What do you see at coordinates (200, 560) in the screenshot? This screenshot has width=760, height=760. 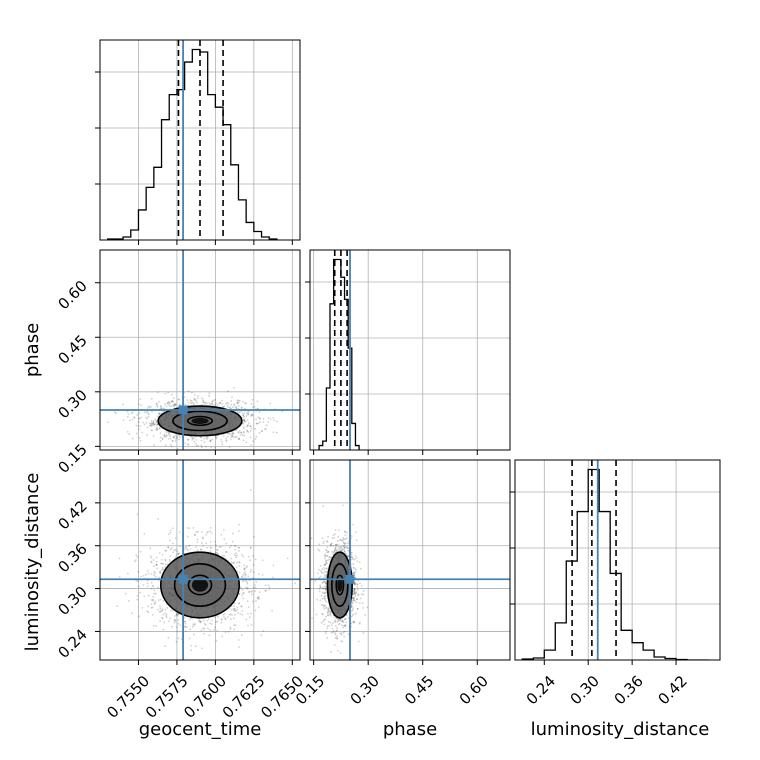 I see `p20-frame` at bounding box center [200, 560].